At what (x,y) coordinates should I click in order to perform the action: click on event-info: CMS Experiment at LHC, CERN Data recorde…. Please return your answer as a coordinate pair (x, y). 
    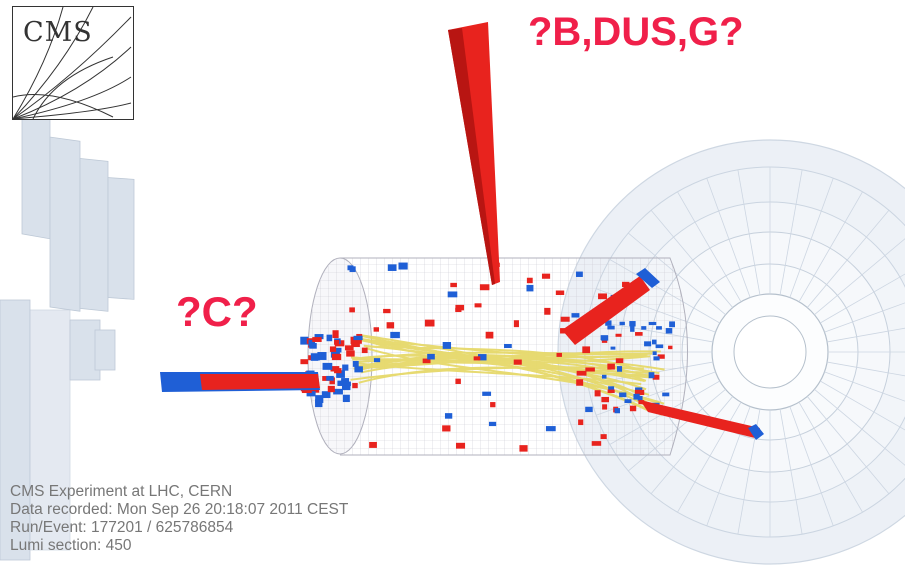
    Looking at the image, I should click on (179, 519).